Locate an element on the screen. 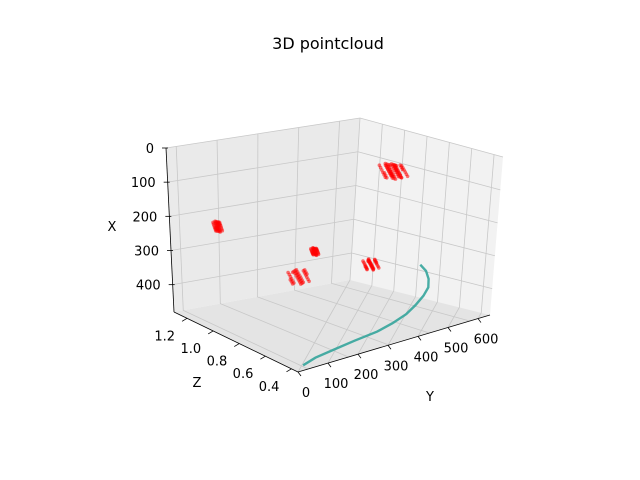  x-tick-label: 300 is located at coordinates (146, 252).